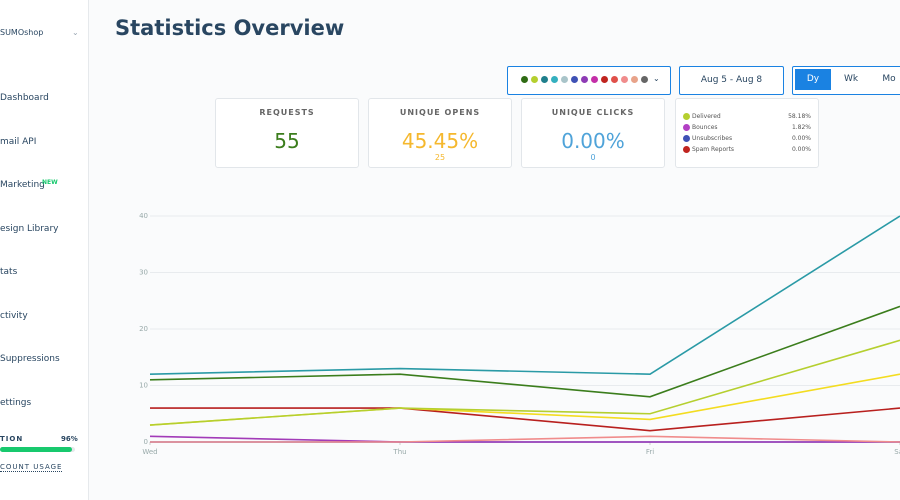  Describe the element at coordinates (22, 185) in the screenshot. I see `nav-item: Marketing` at that location.